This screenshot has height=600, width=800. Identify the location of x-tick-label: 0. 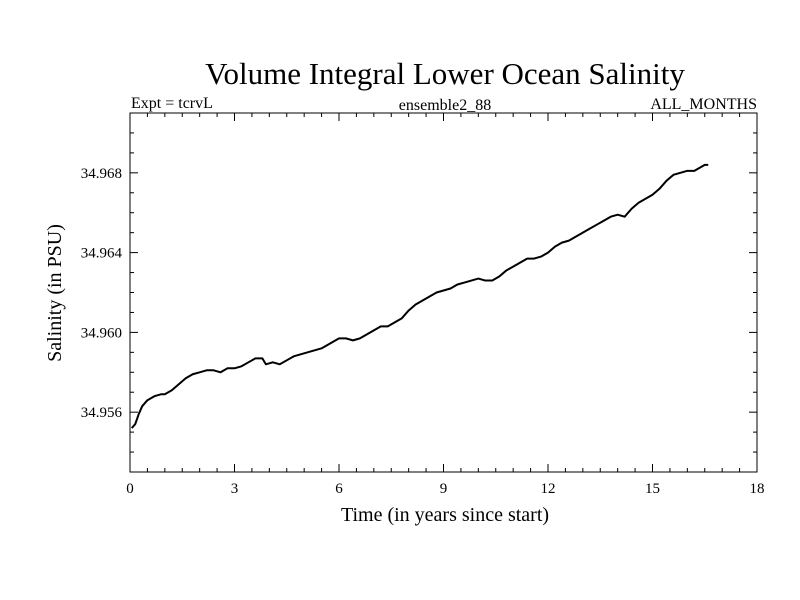
(130, 489).